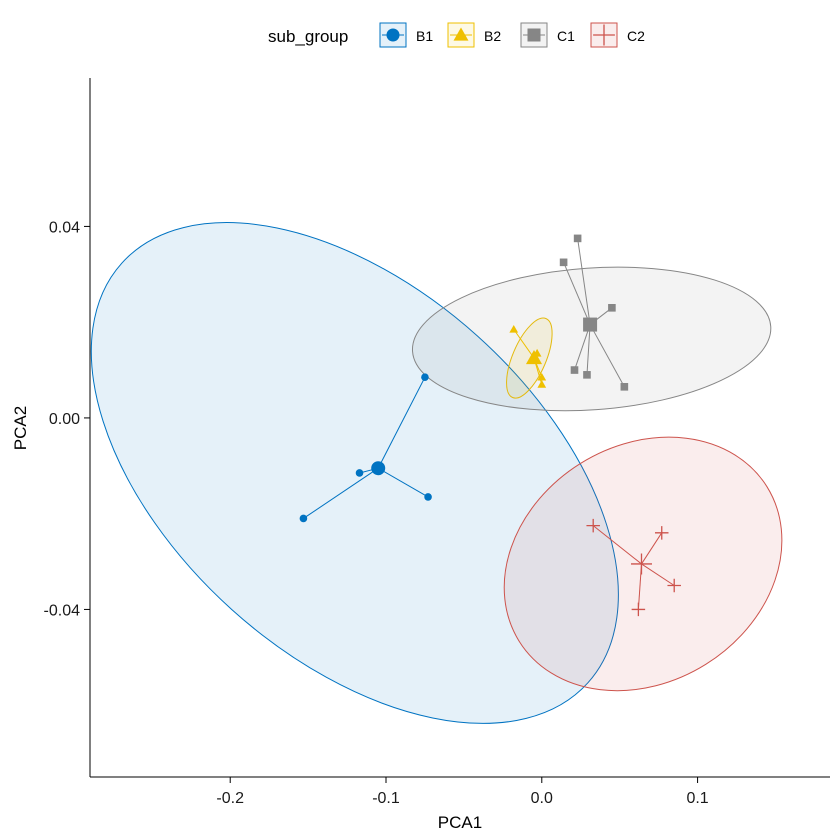  Describe the element at coordinates (378, 468) in the screenshot. I see `centroid-b1` at that location.